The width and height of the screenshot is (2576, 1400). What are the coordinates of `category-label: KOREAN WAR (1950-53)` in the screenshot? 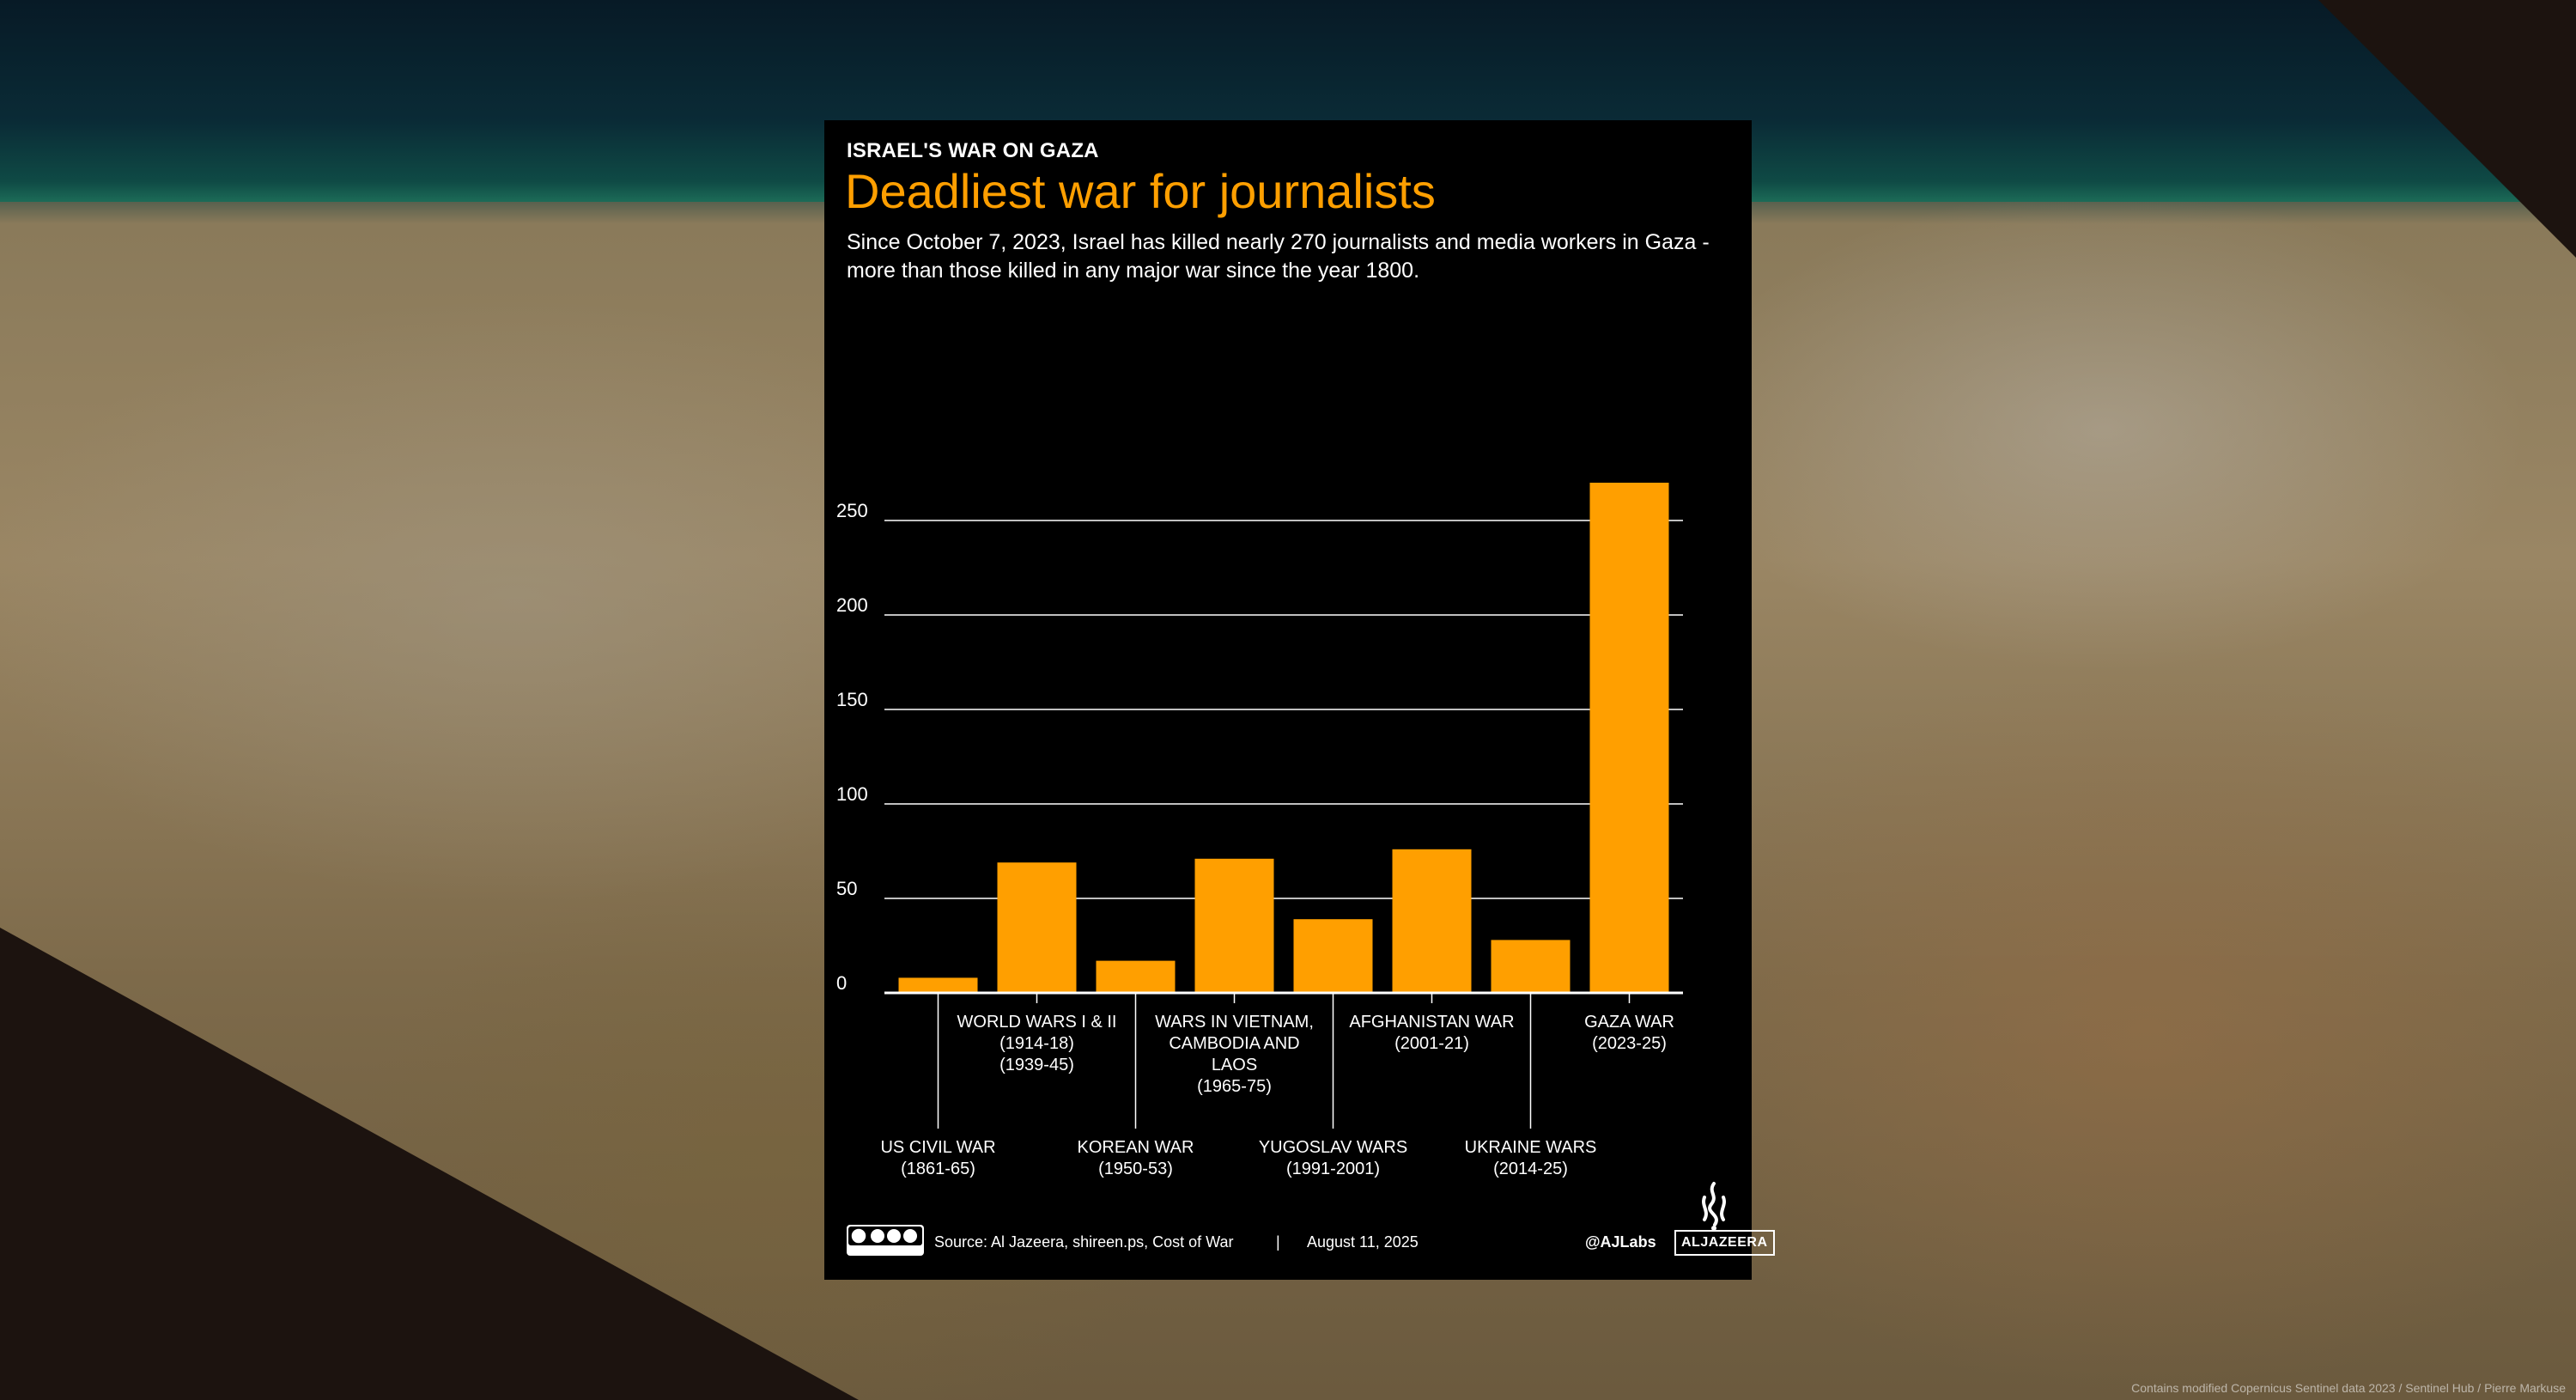 It's located at (1136, 1158).